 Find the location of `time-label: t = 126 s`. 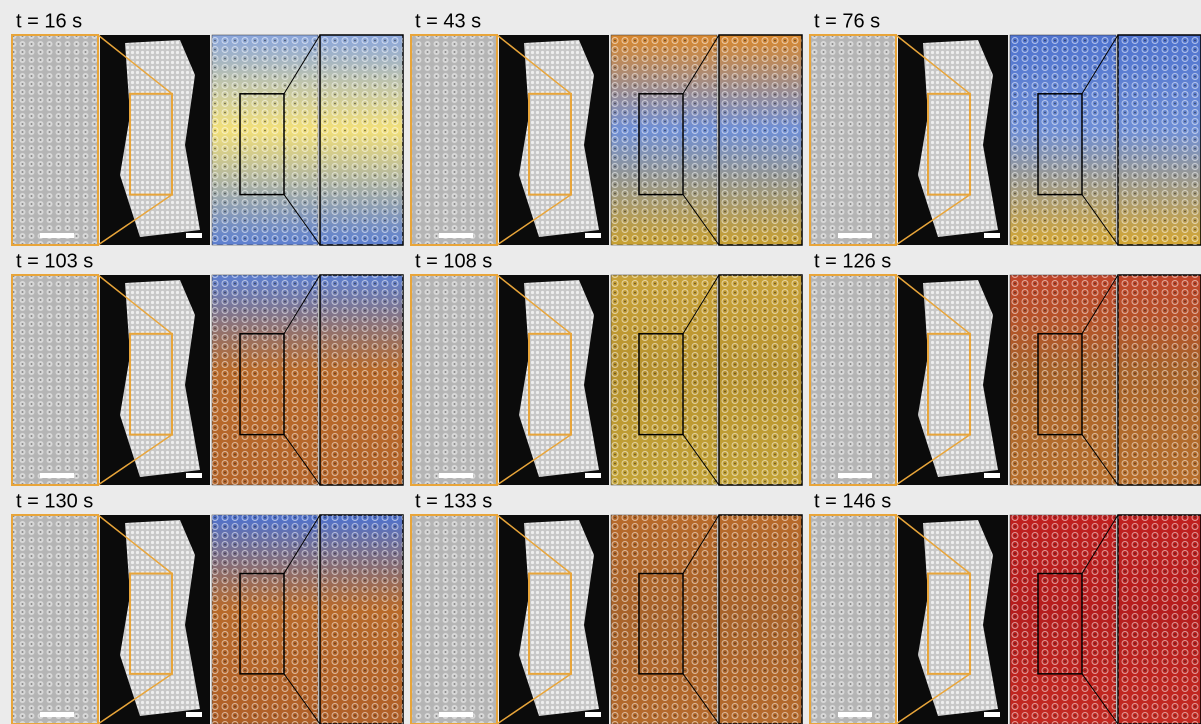

time-label: t = 126 s is located at coordinates (852, 261).